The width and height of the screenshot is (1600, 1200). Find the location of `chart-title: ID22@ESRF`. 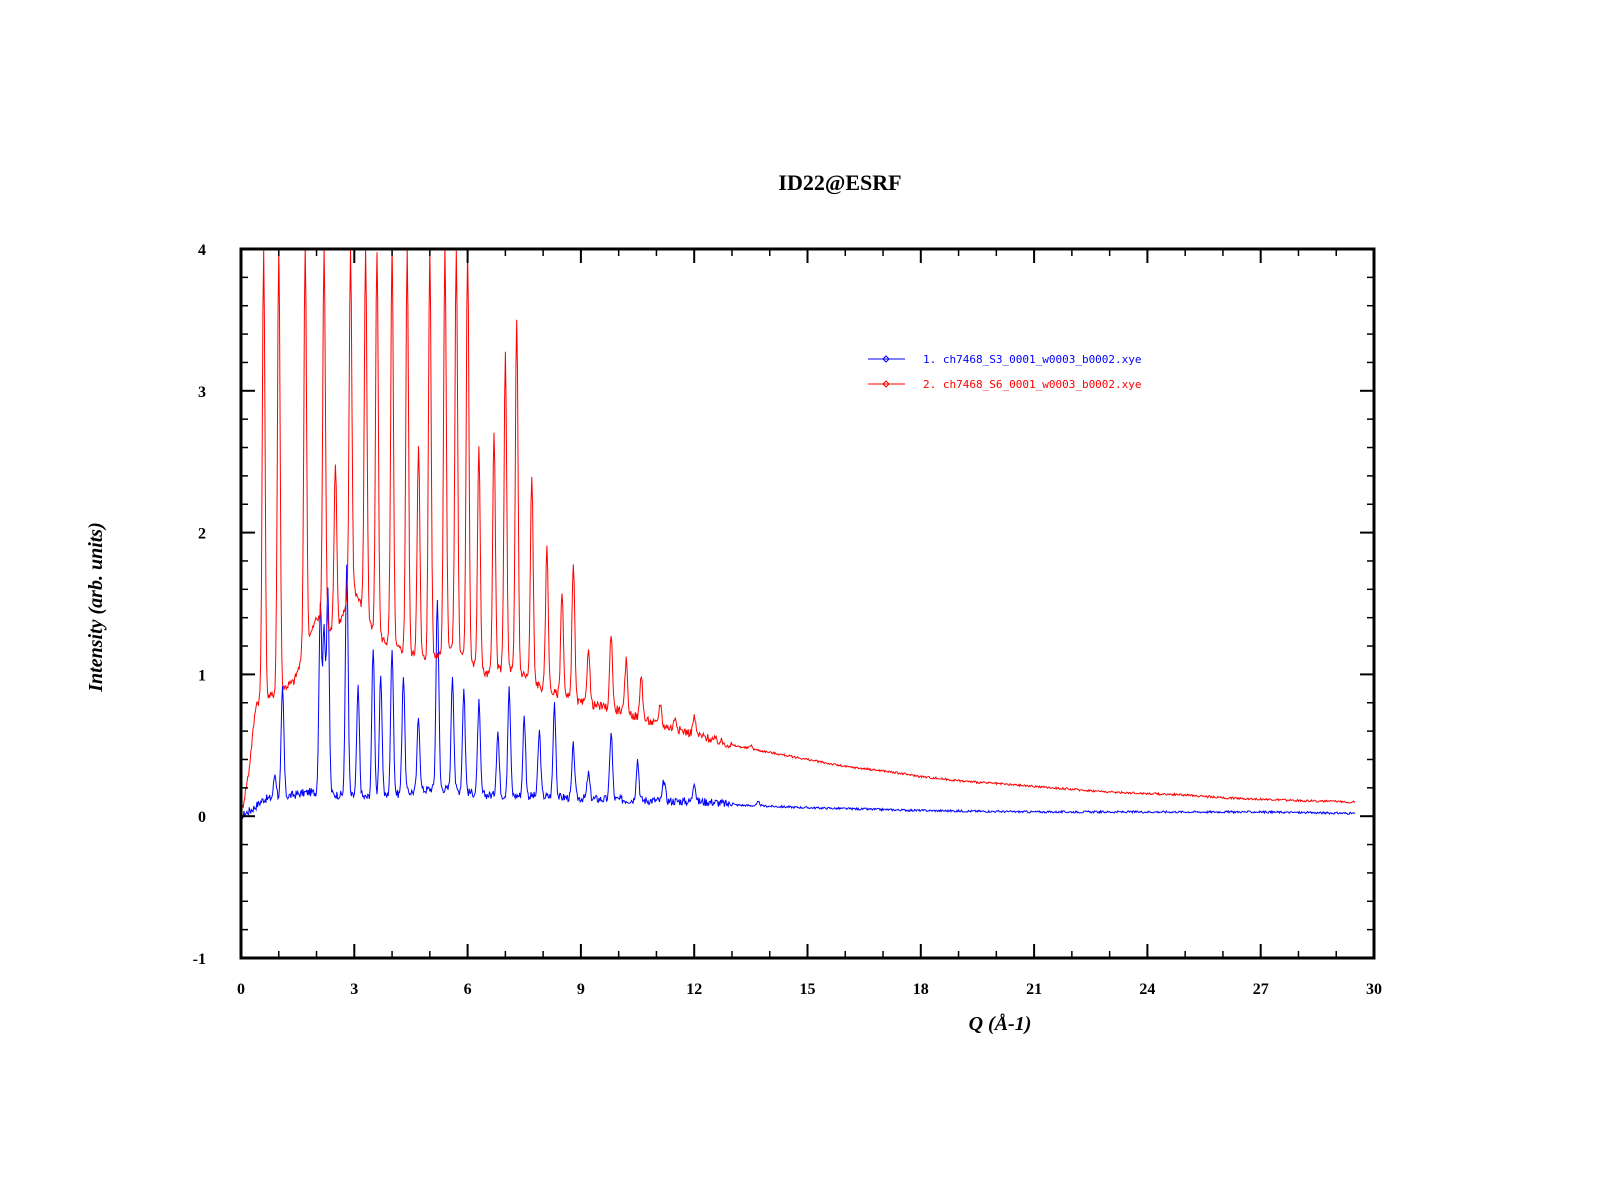

chart-title: ID22@ESRF is located at coordinates (839, 182).